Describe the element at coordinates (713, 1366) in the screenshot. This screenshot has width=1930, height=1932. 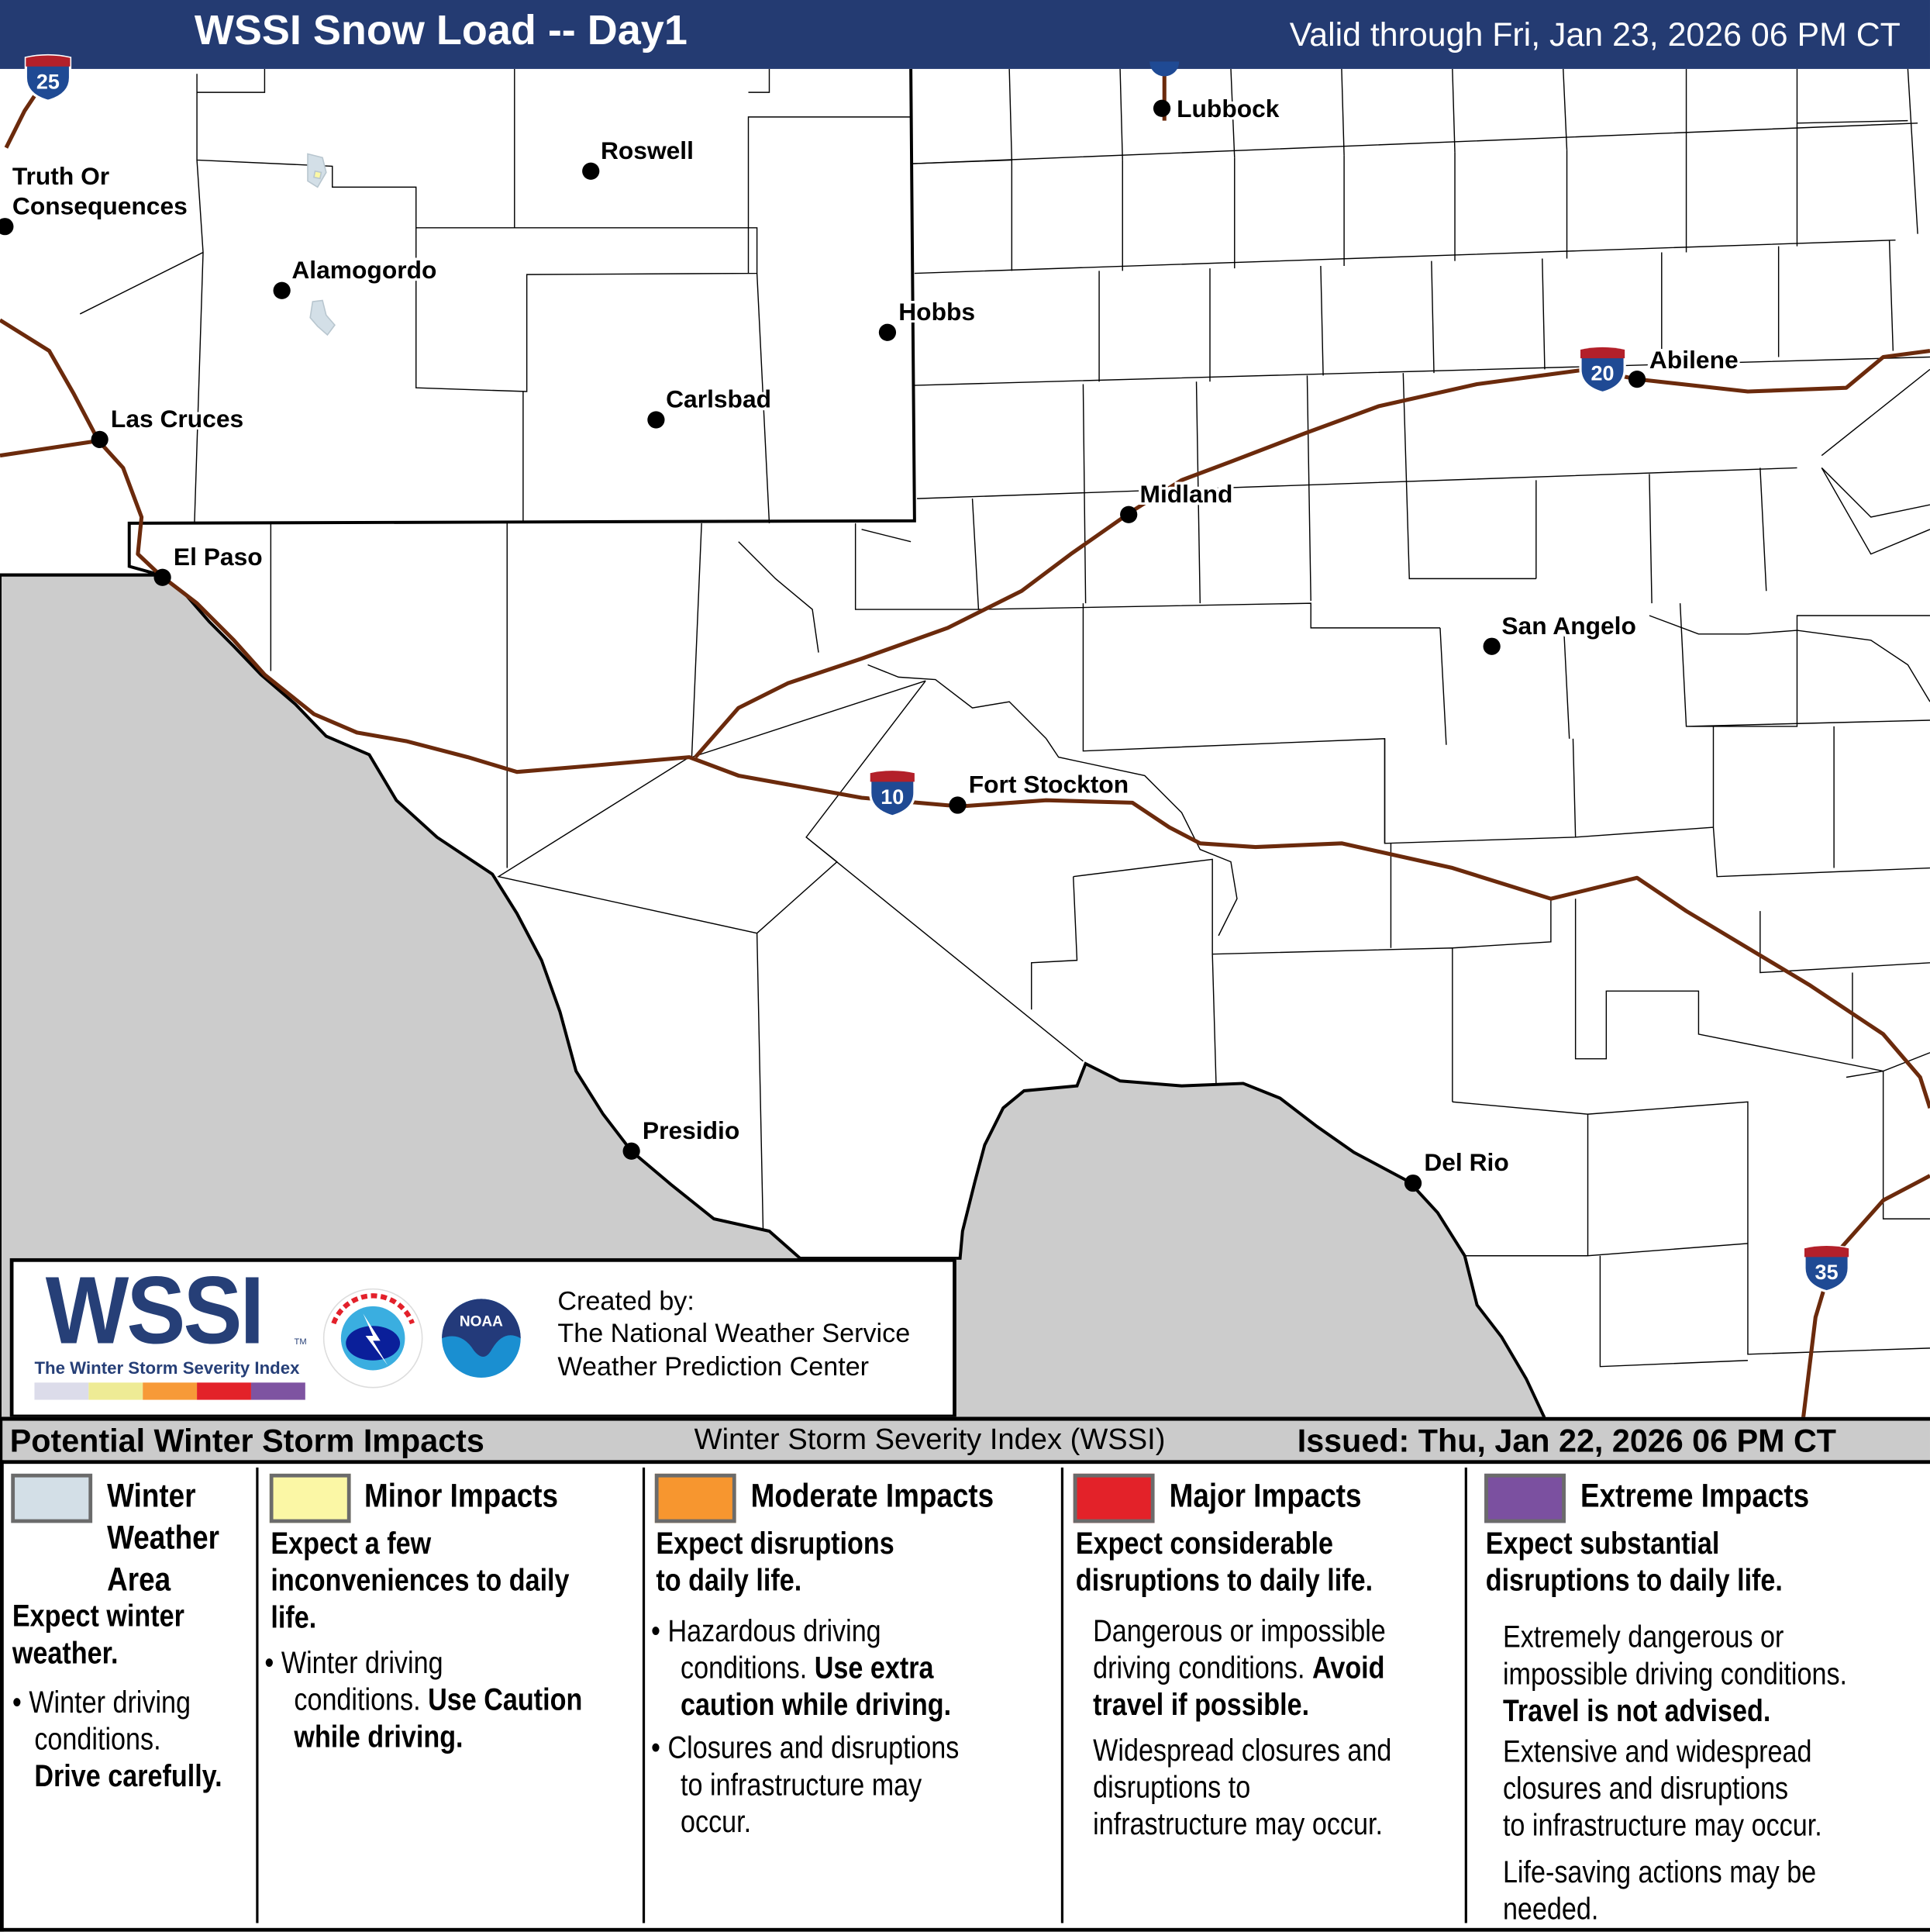
I see `credit-wpc: Weather Prediction Center` at that location.